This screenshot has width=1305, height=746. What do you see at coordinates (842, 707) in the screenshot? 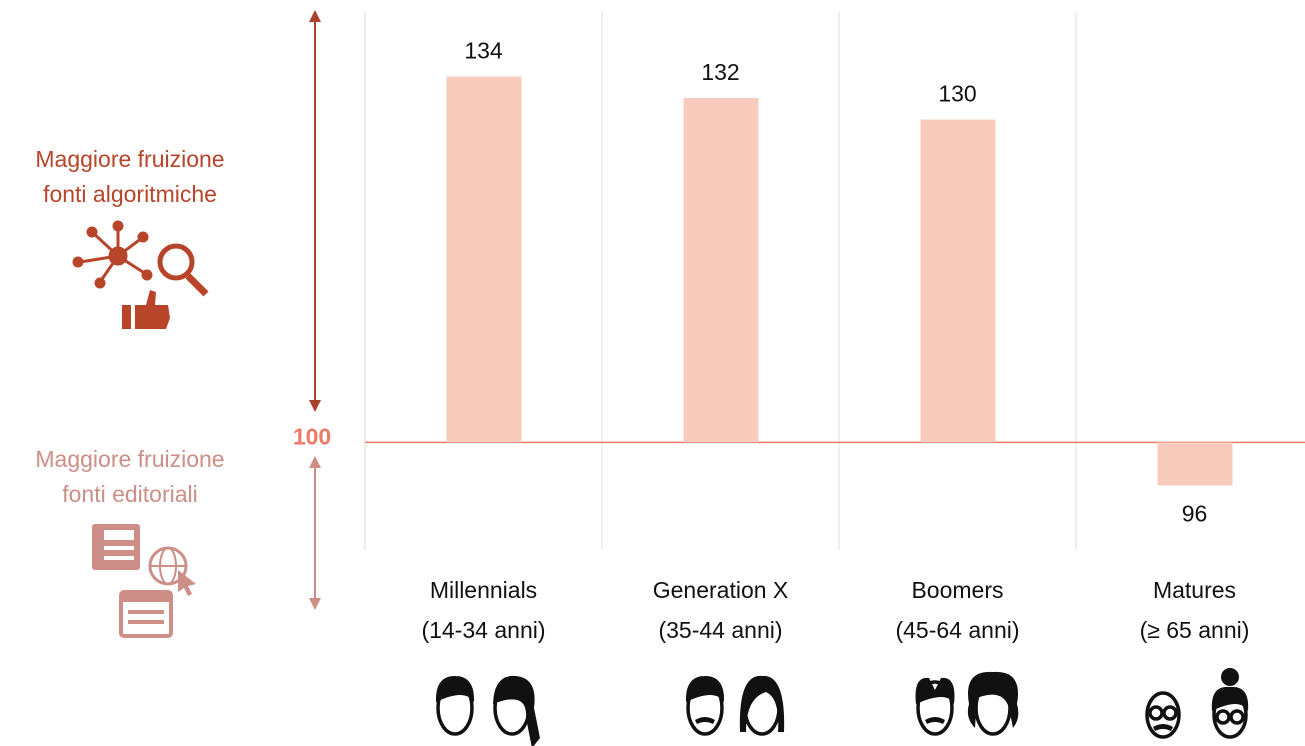
I see `face-icons` at bounding box center [842, 707].